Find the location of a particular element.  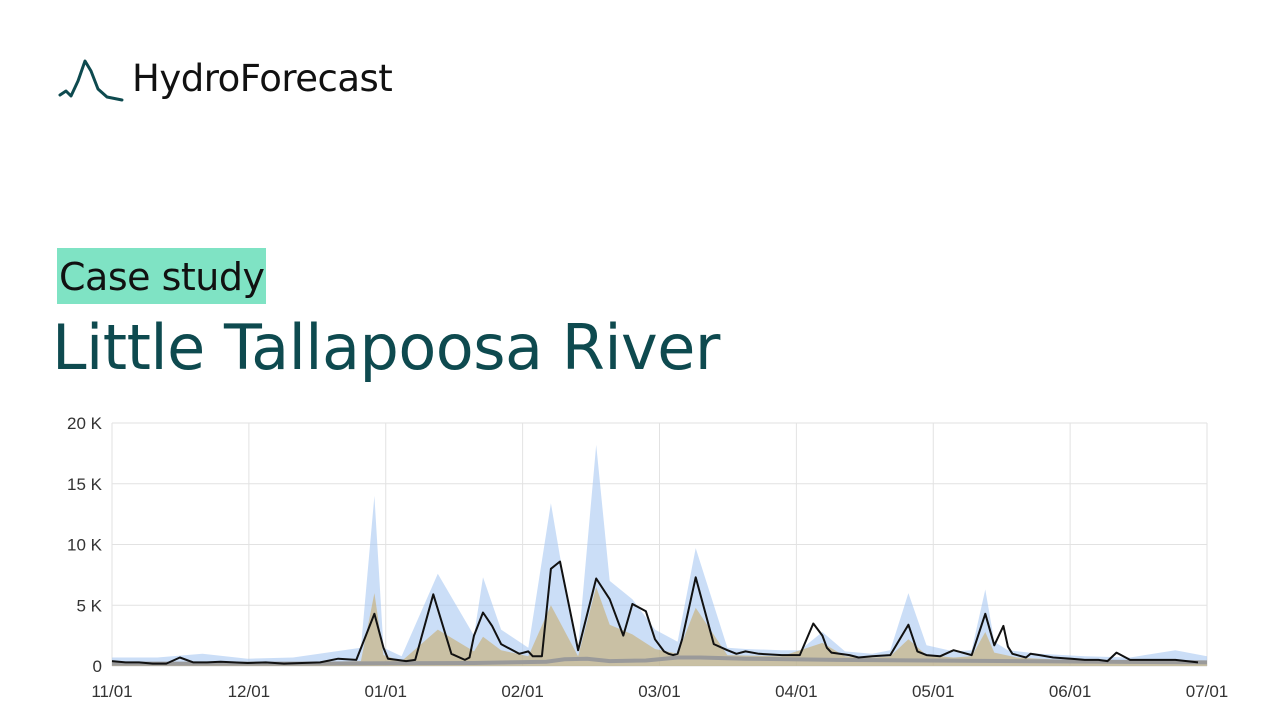

y-tick-label: 10 K is located at coordinates (85, 545).